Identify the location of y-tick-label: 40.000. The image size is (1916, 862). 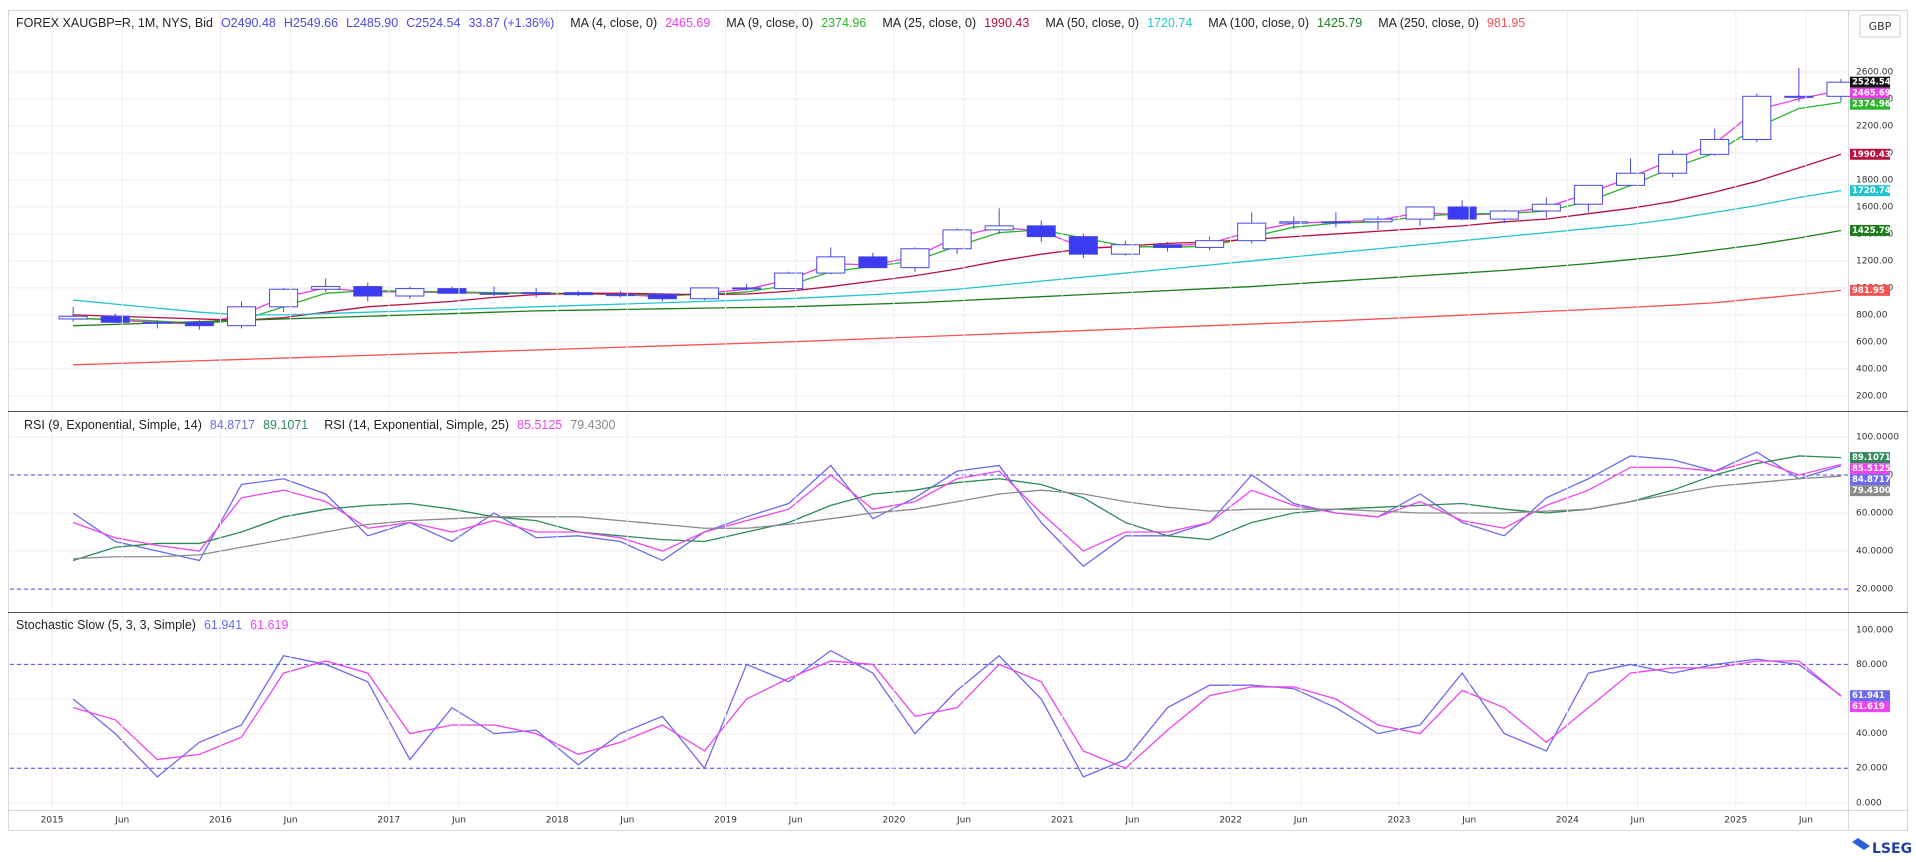
(1872, 734).